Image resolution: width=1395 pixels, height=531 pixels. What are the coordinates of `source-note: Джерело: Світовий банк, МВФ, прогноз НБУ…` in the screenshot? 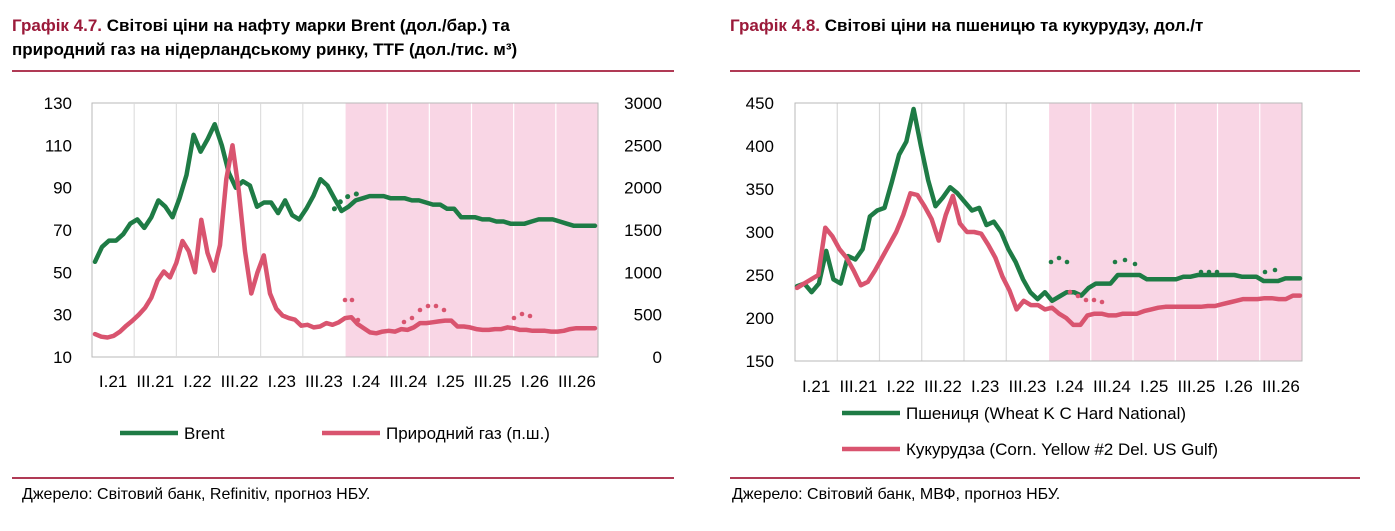 It's located at (896, 494).